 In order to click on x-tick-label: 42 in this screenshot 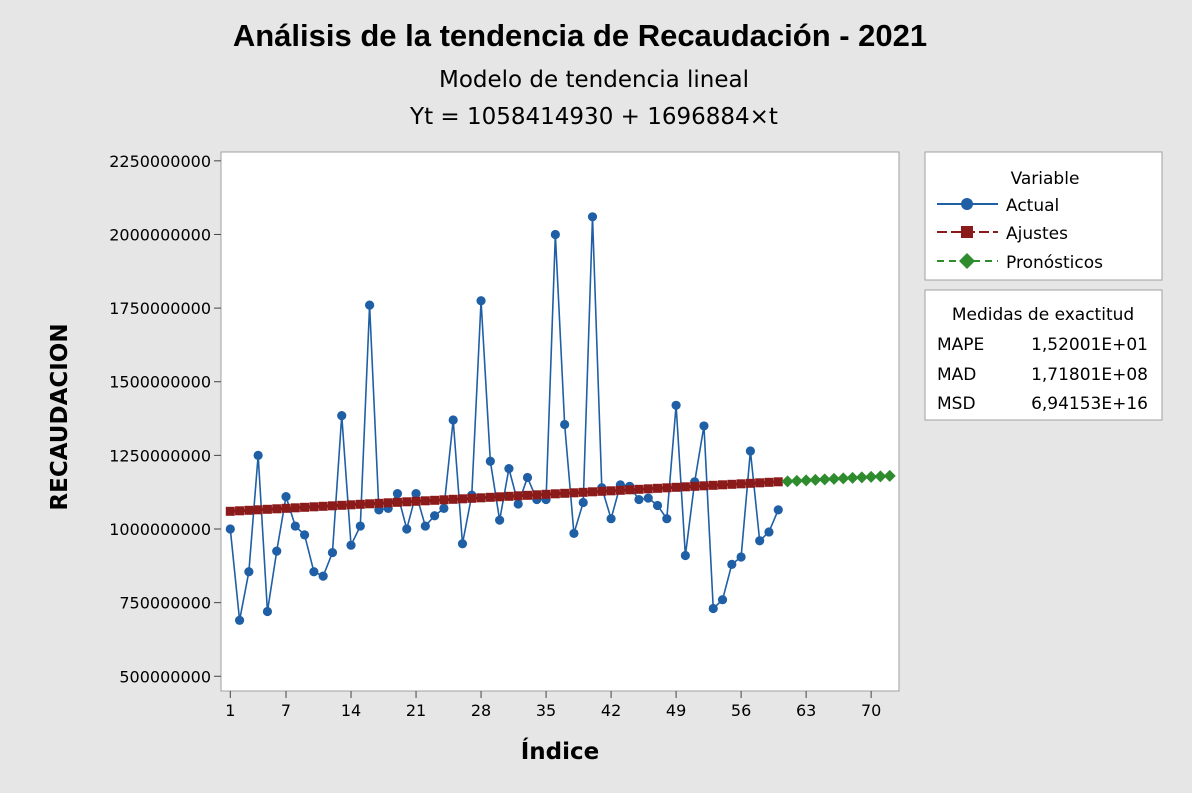, I will do `click(611, 710)`.